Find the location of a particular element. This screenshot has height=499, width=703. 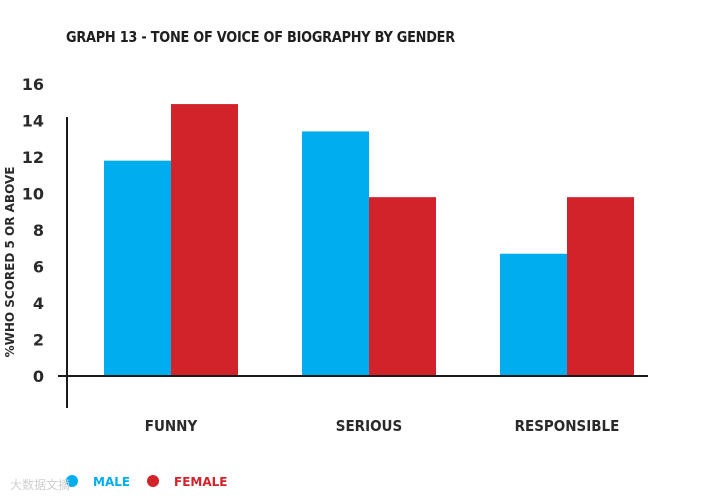

legend-label-female: FEMALE is located at coordinates (200, 482).